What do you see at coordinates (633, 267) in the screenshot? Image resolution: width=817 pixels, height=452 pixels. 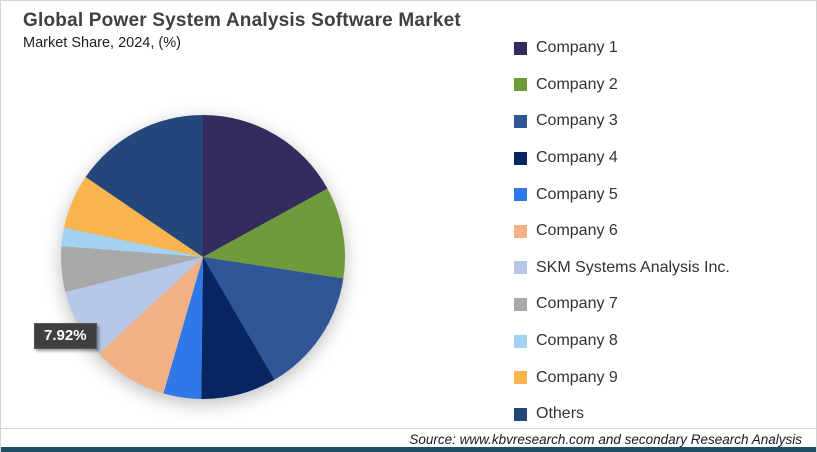 I see `legend-label: SKM Systems Analysis Inc.` at bounding box center [633, 267].